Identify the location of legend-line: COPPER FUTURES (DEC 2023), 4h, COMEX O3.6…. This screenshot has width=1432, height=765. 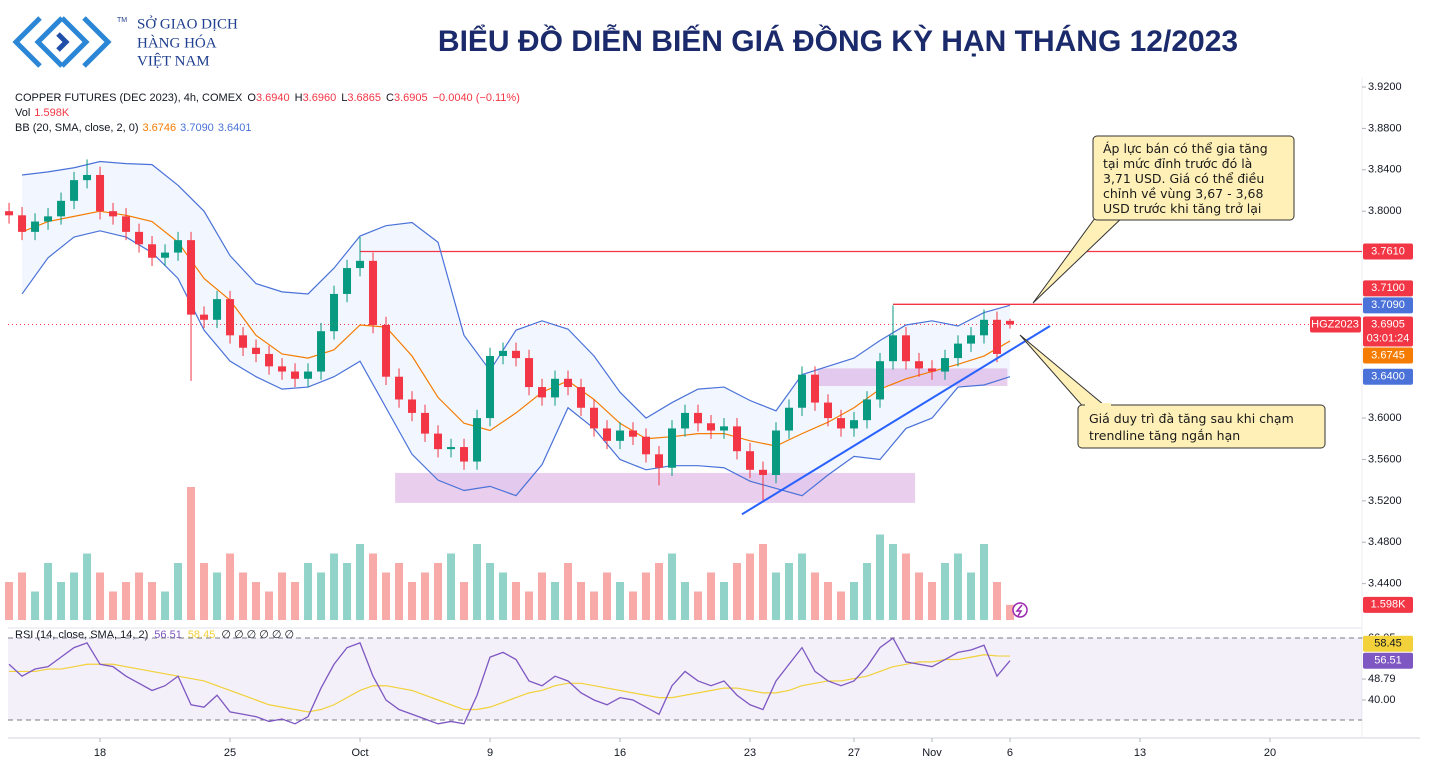
(267, 98).